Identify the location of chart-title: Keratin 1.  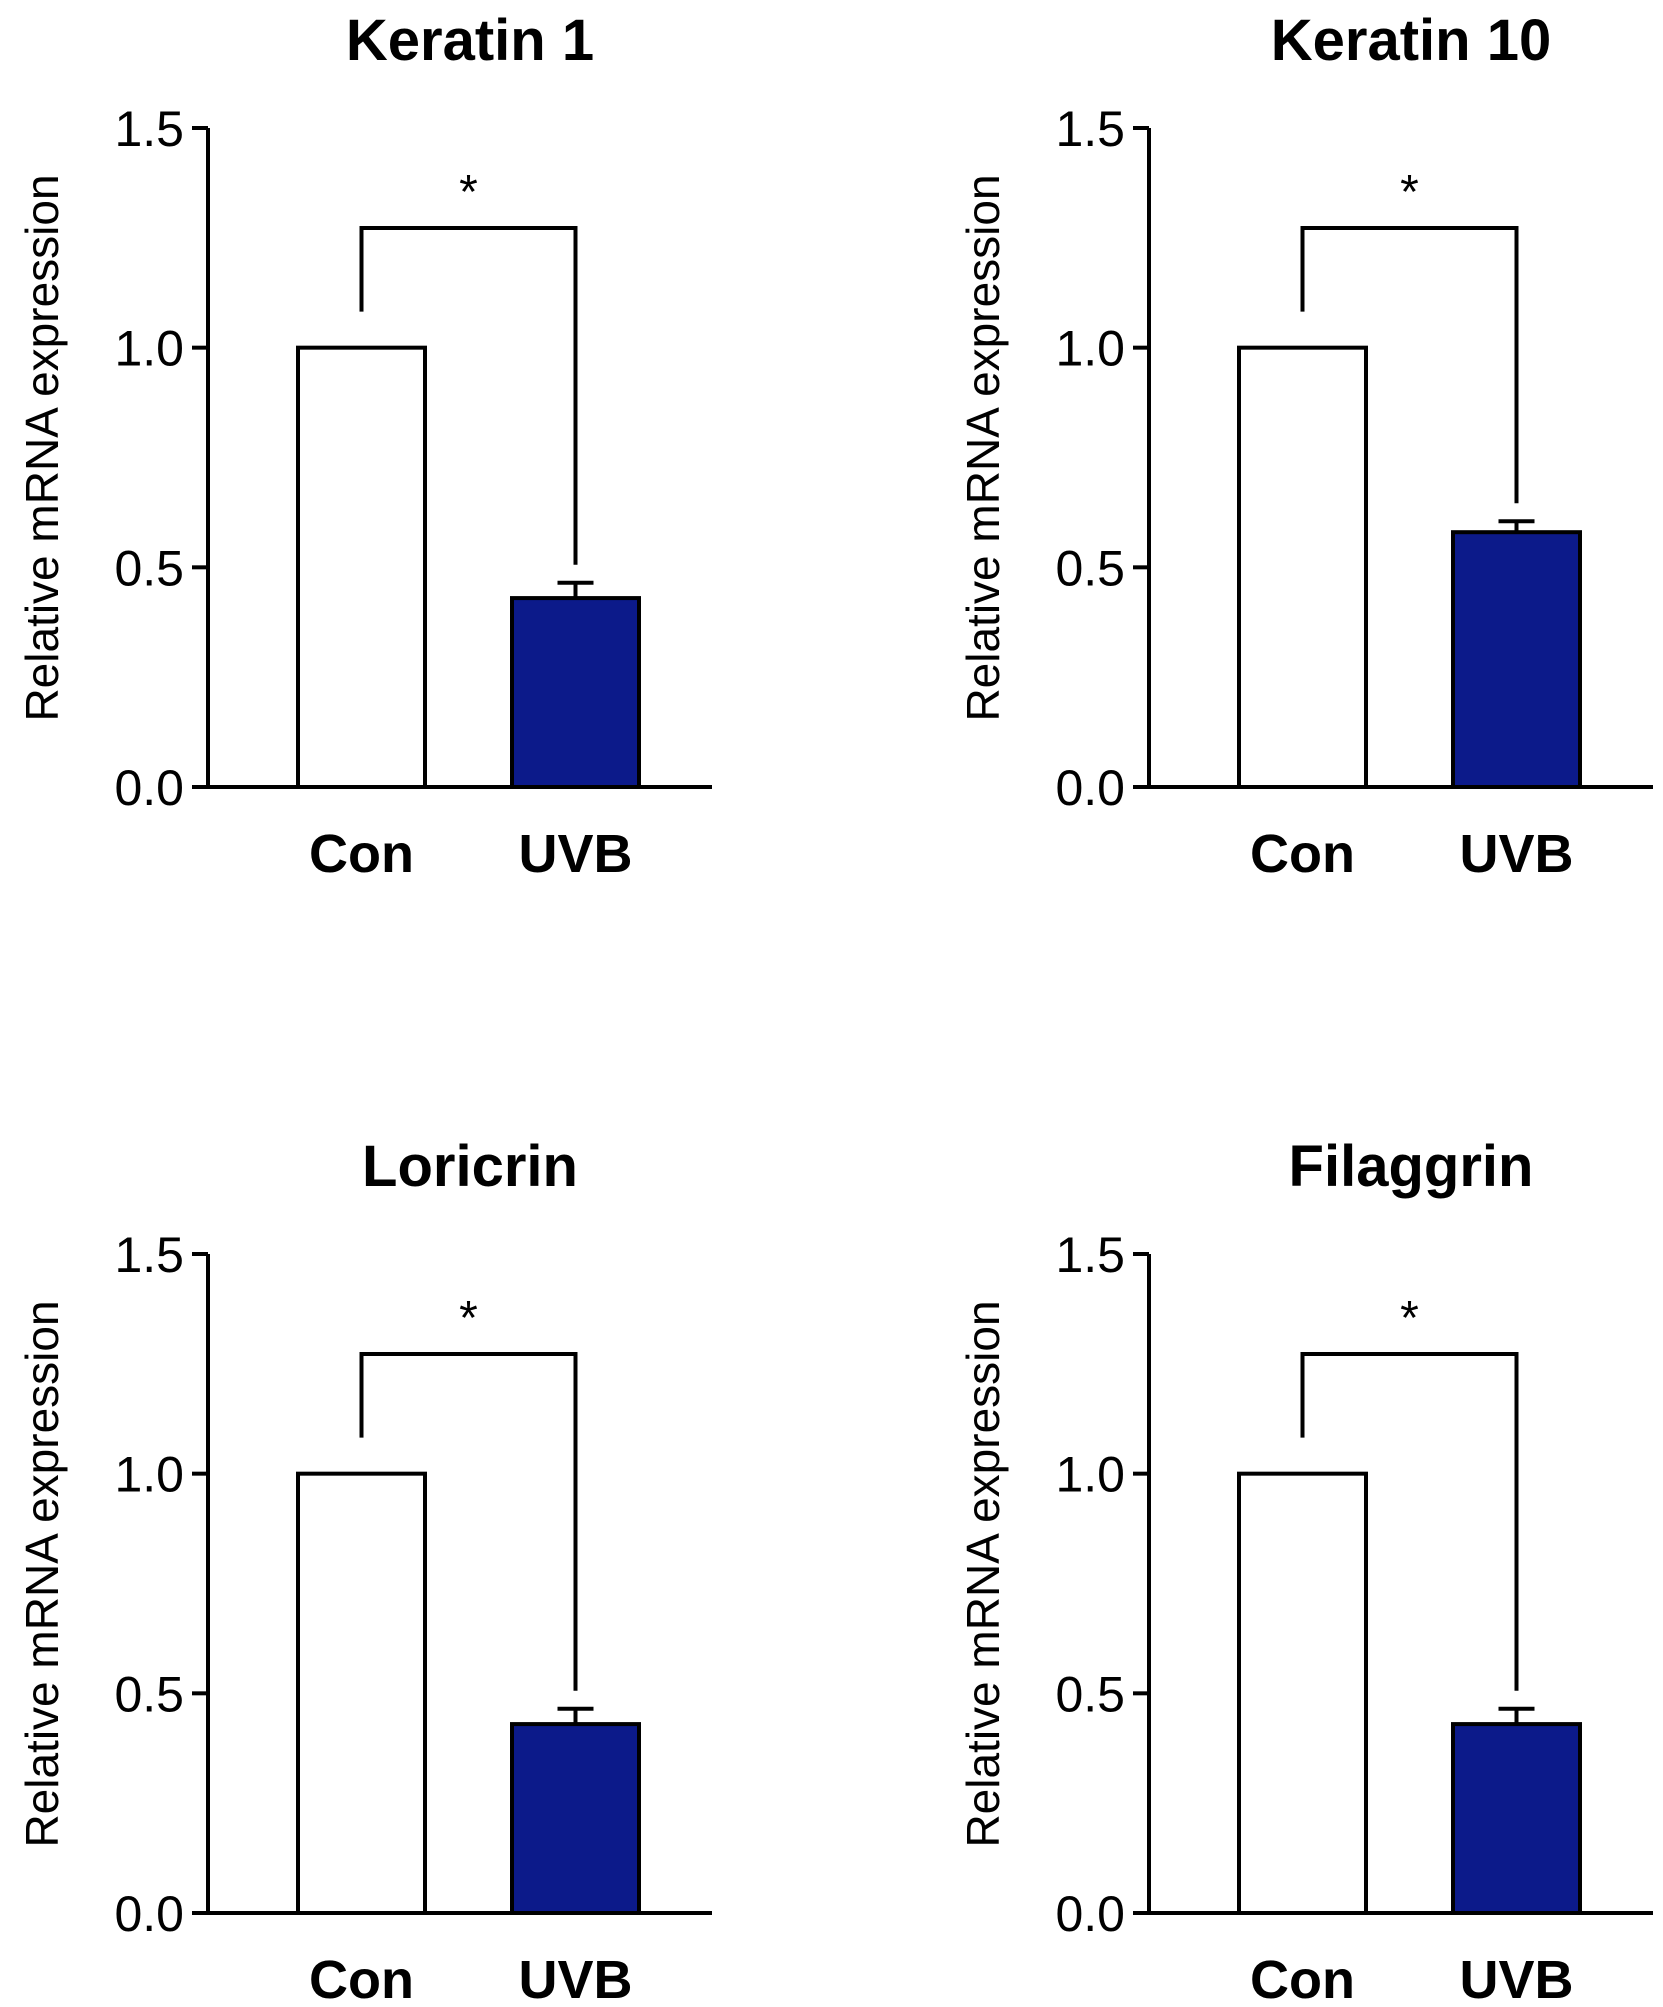
(470, 40).